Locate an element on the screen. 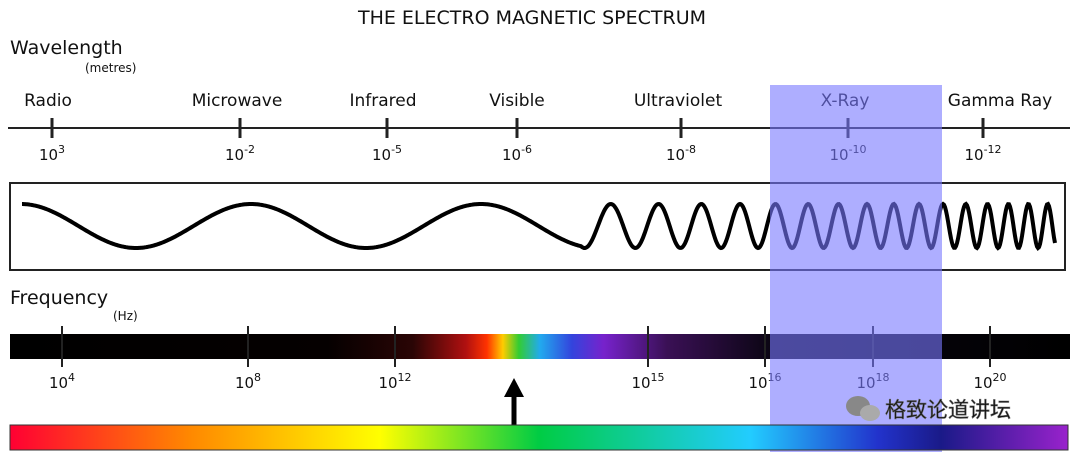 This screenshot has height=457, width=1080. frequency-tick-label: 10¹² is located at coordinates (394, 381).